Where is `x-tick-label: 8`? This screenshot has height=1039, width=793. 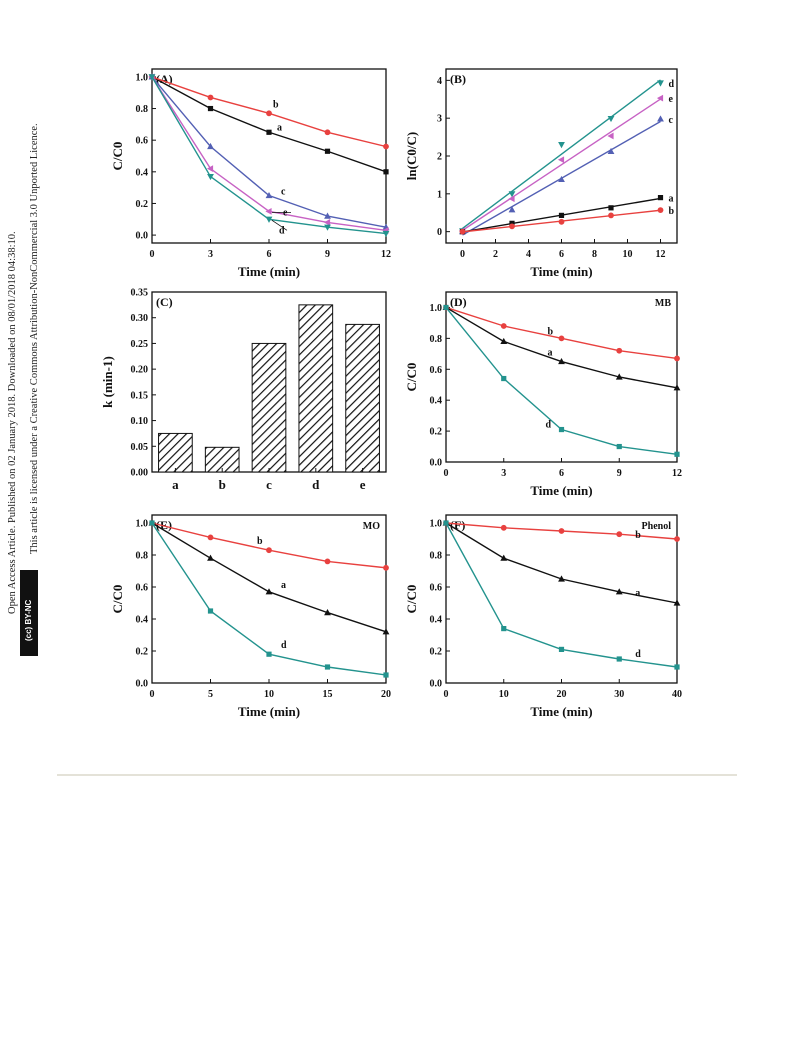 x-tick-label: 8 is located at coordinates (594, 254).